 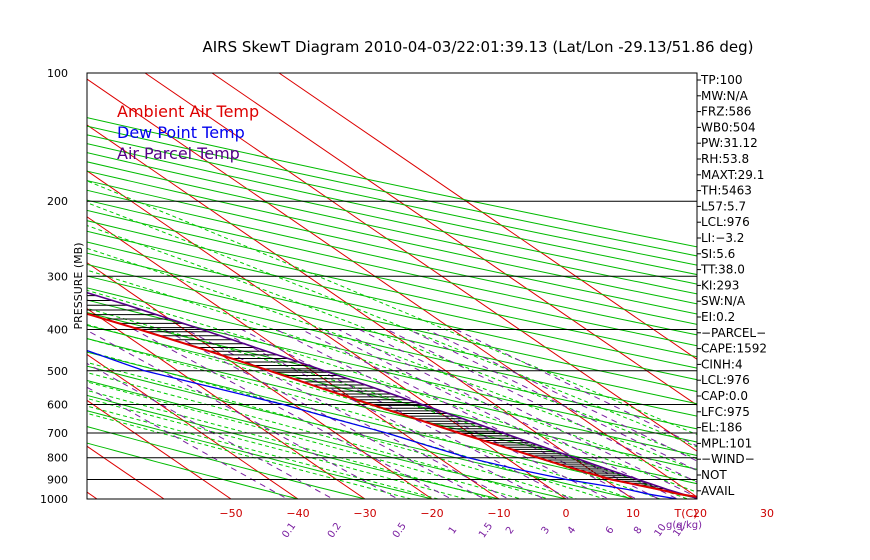 What do you see at coordinates (57, 201) in the screenshot?
I see `pressure-tick-label: 200` at bounding box center [57, 201].